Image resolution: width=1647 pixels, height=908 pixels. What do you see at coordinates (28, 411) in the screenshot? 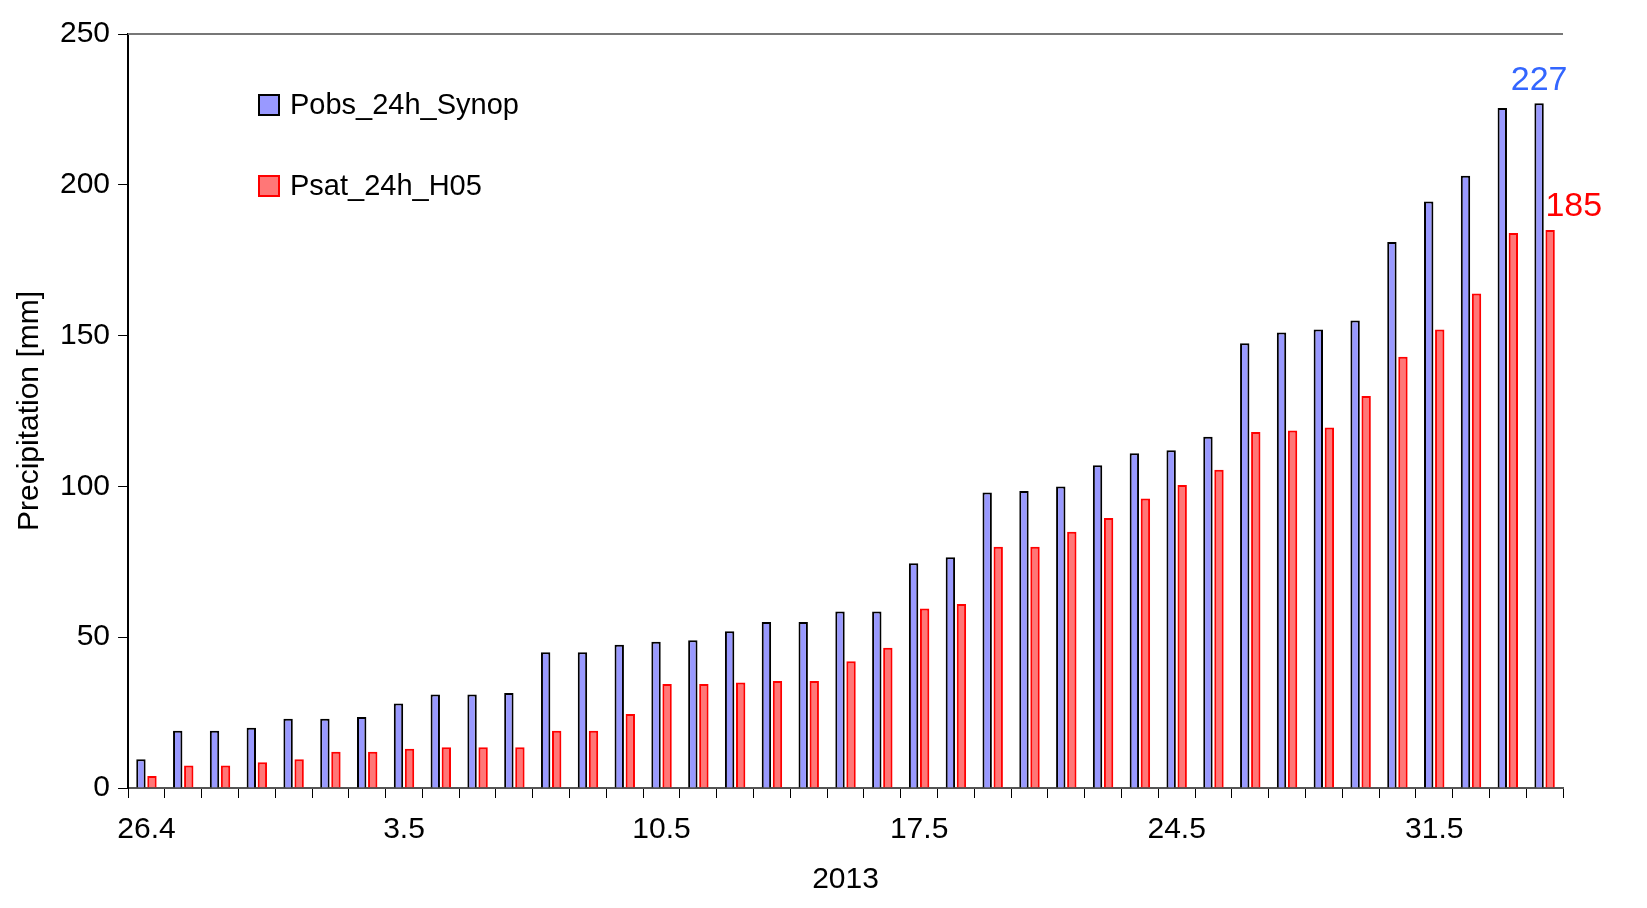
I see `y-axis-title: Precipitation [mm]` at bounding box center [28, 411].